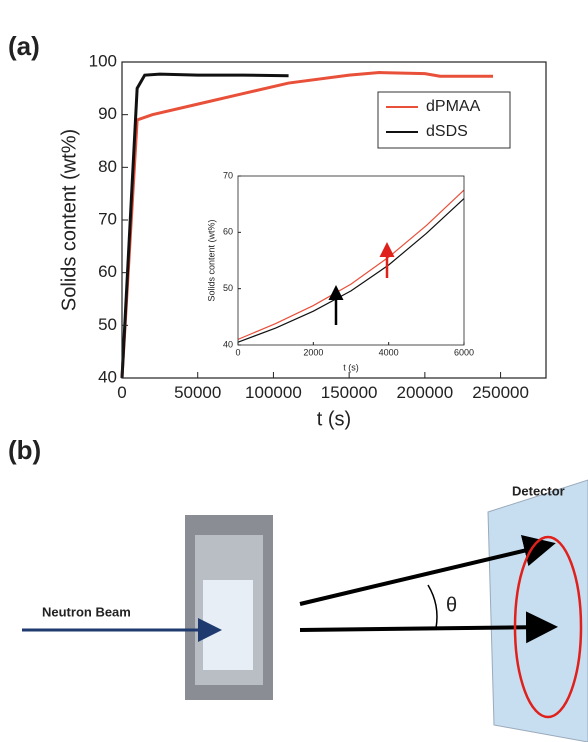  I want to click on x-tick-label: 50000, so click(197, 392).